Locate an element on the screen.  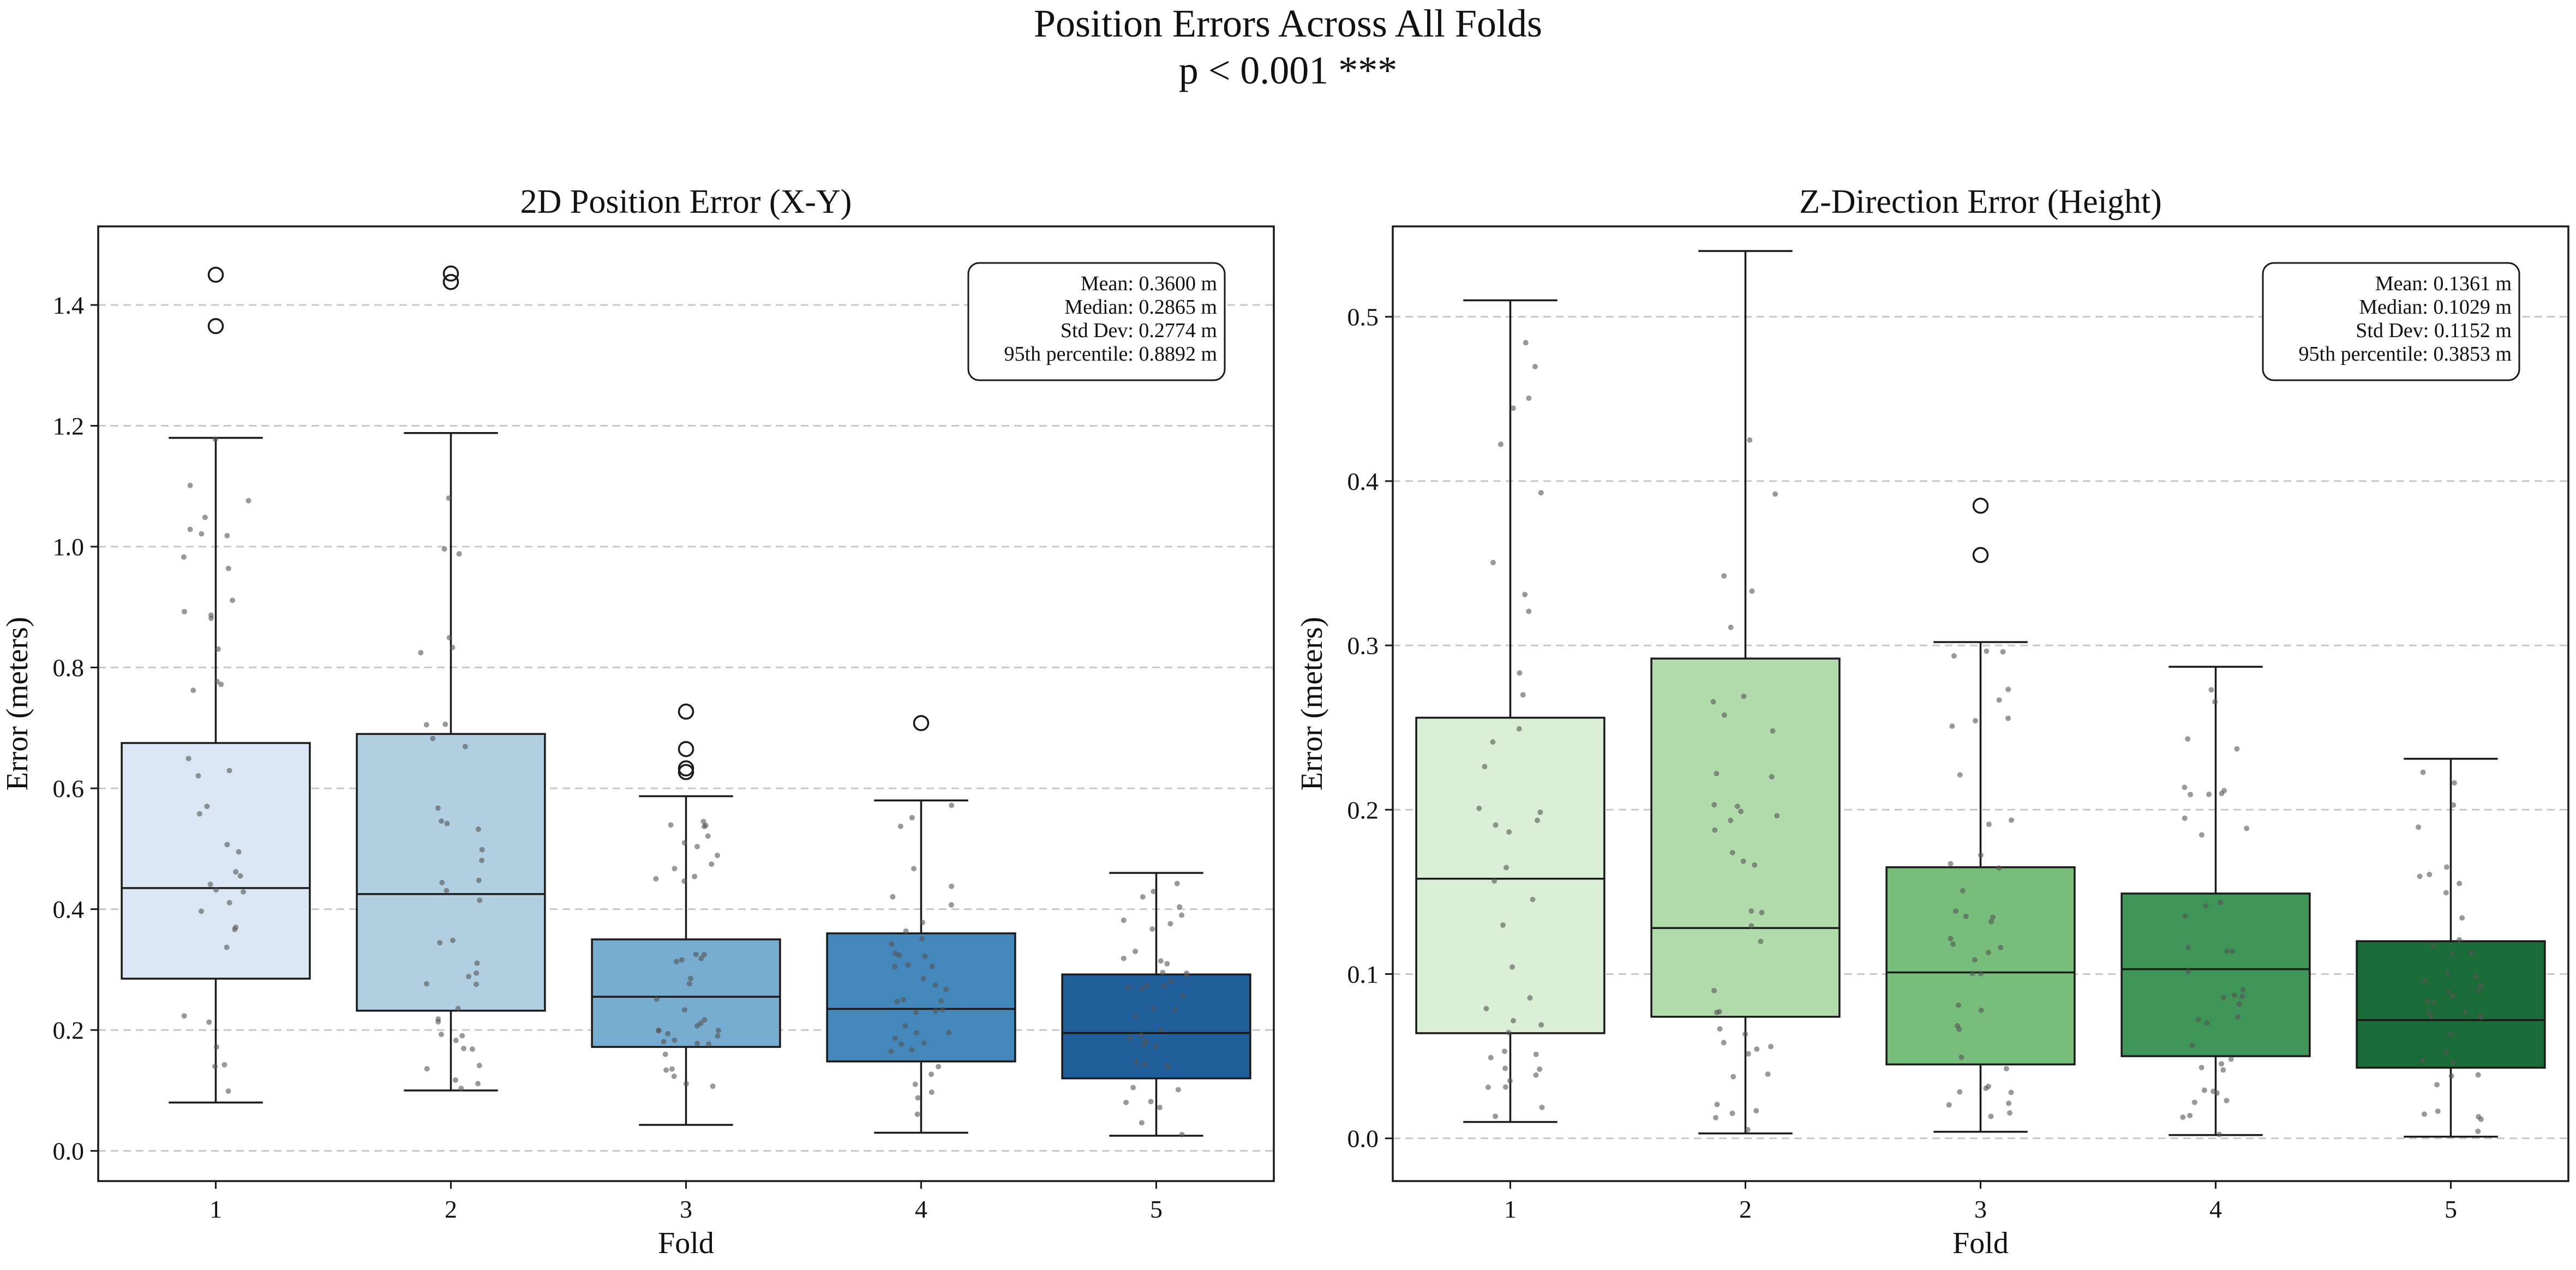
y-tick-label: 0.4 is located at coordinates (1363, 481).